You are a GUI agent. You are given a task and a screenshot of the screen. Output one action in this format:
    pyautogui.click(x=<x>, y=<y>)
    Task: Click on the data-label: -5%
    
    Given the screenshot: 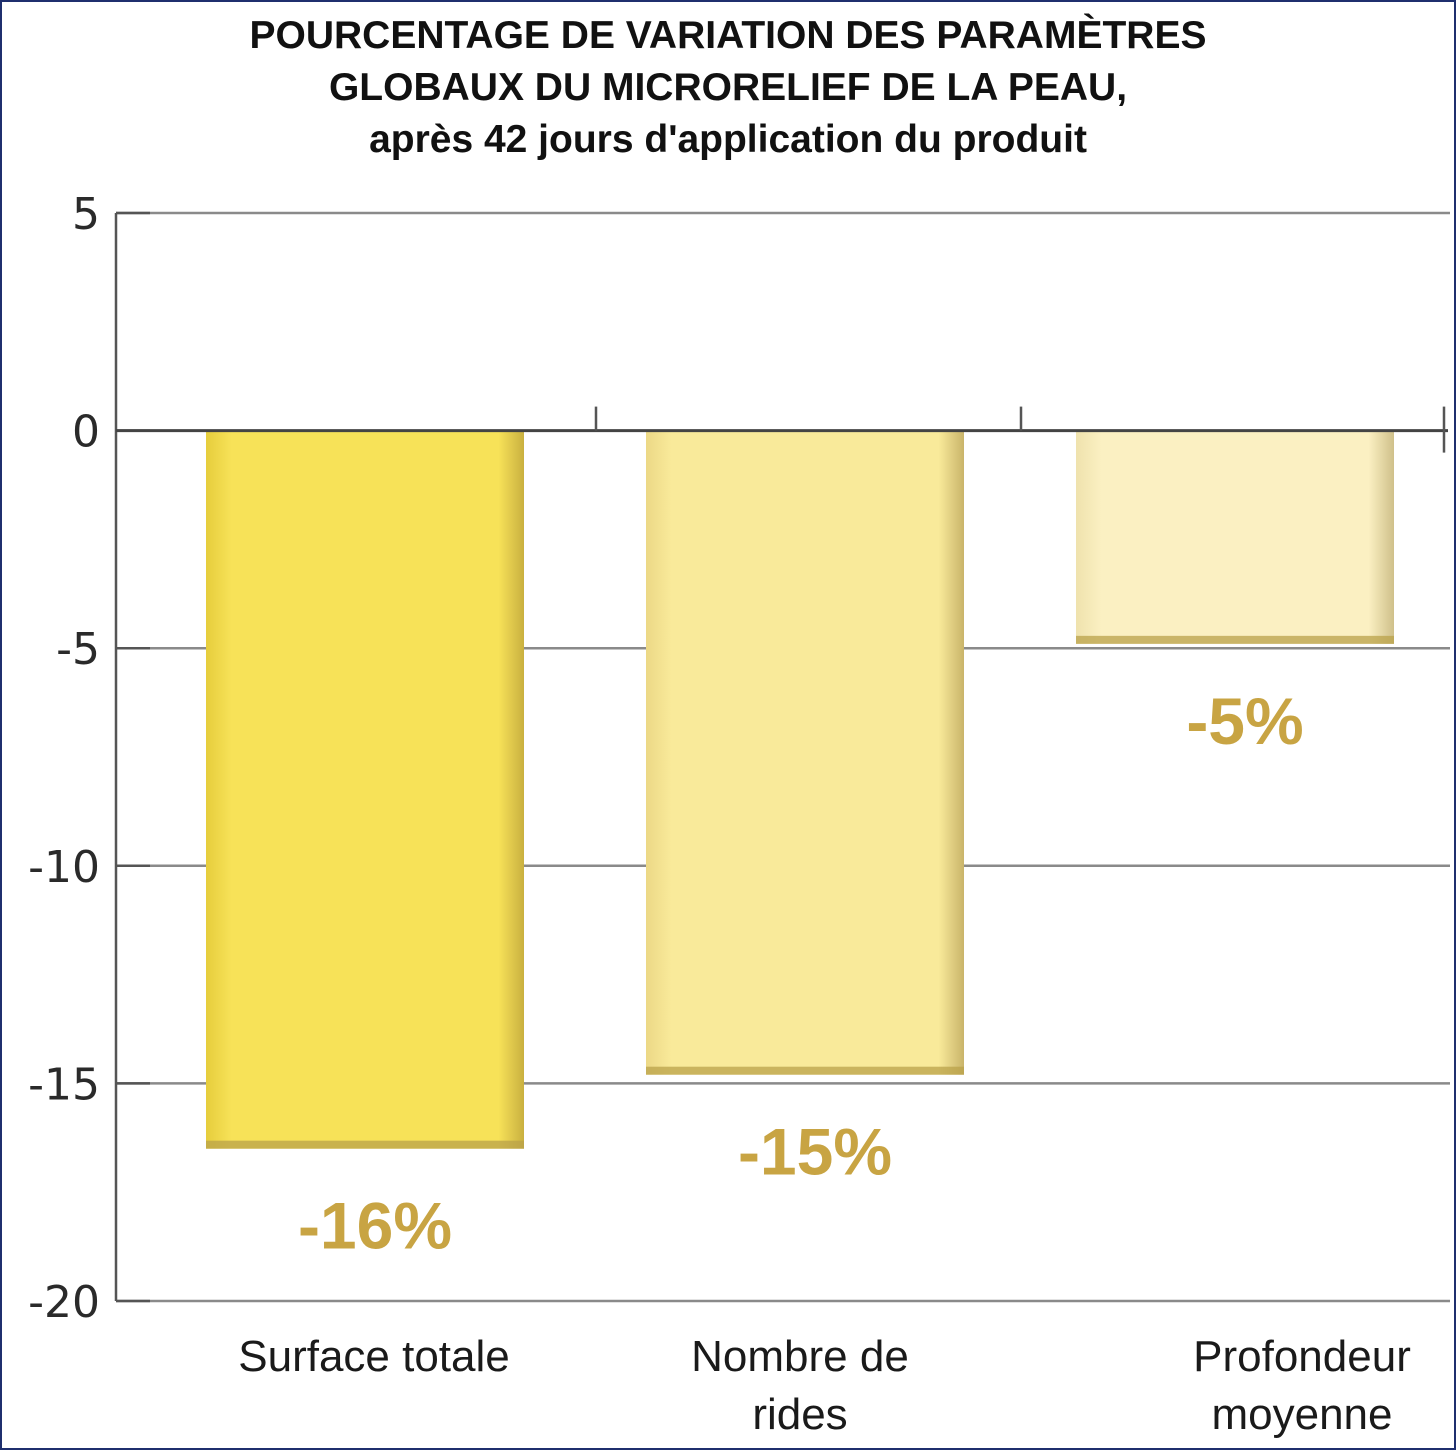 What is the action you would take?
    pyautogui.click(x=1244, y=721)
    